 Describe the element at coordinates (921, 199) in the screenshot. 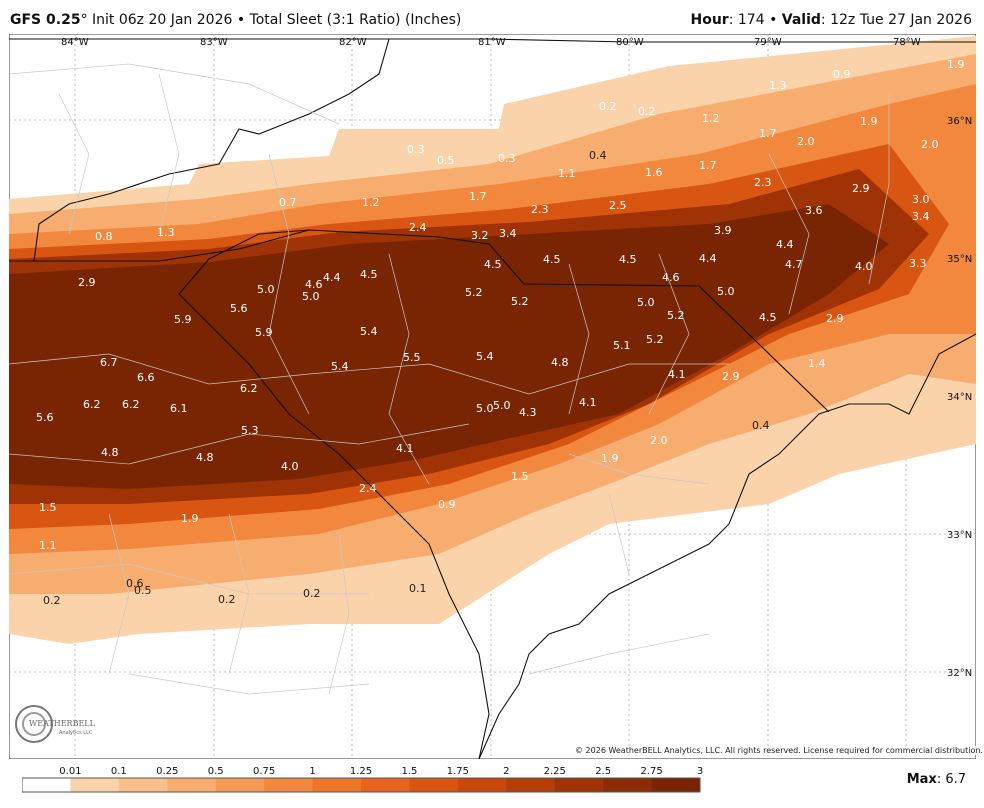

I see `sleet-value-label: 3.0` at that location.